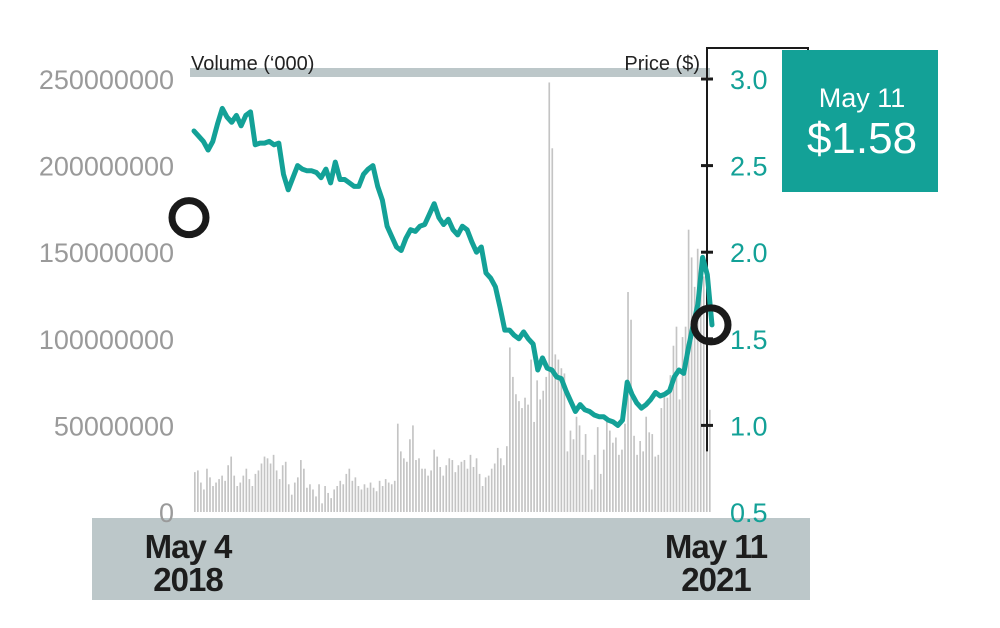 The image size is (1000, 628). What do you see at coordinates (114, 426) in the screenshot?
I see `volume-tick-label: 50000000` at bounding box center [114, 426].